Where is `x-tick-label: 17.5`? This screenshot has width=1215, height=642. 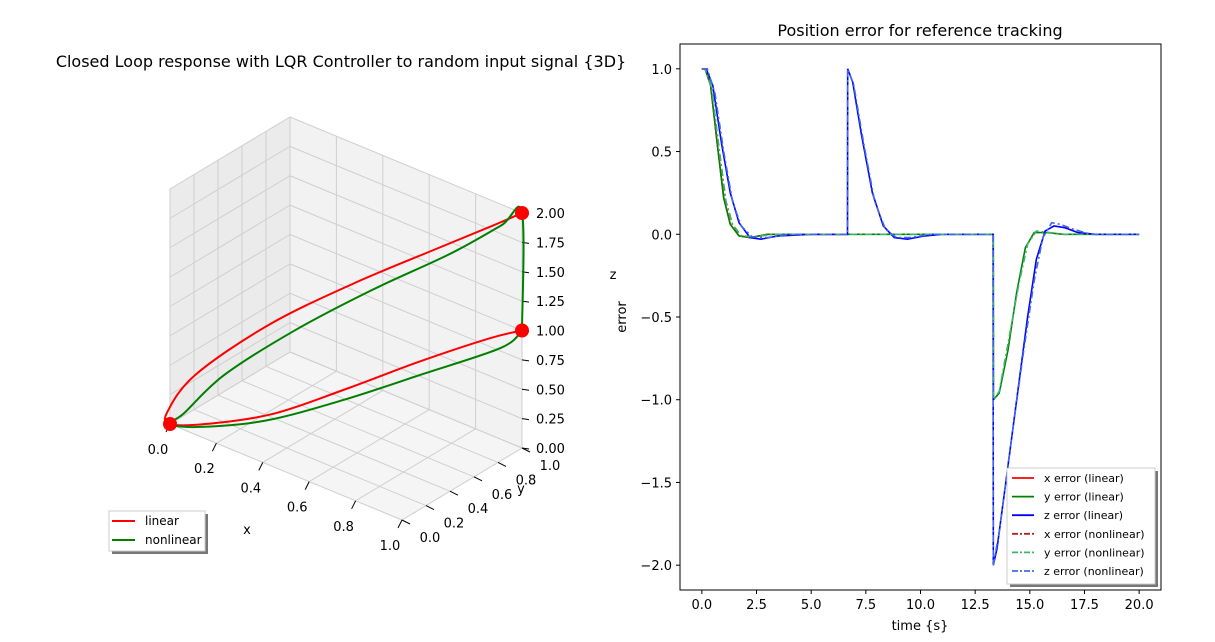 x-tick-label: 17.5 is located at coordinates (1084, 605).